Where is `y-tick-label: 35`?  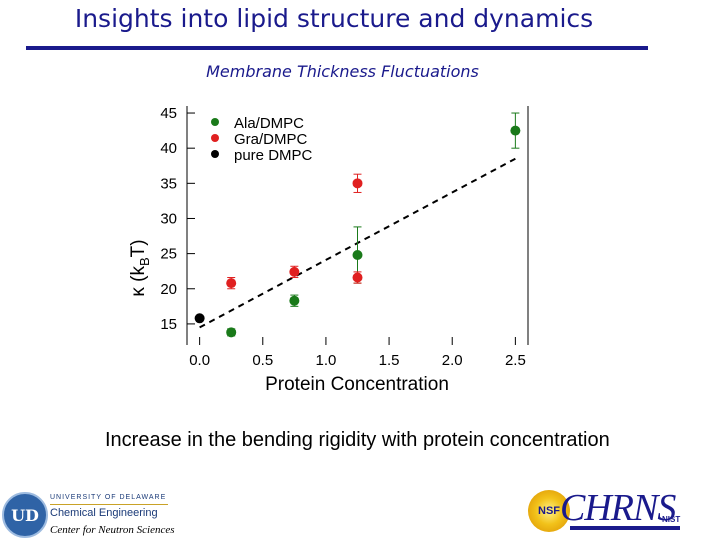
y-tick-label: 35 is located at coordinates (168, 183).